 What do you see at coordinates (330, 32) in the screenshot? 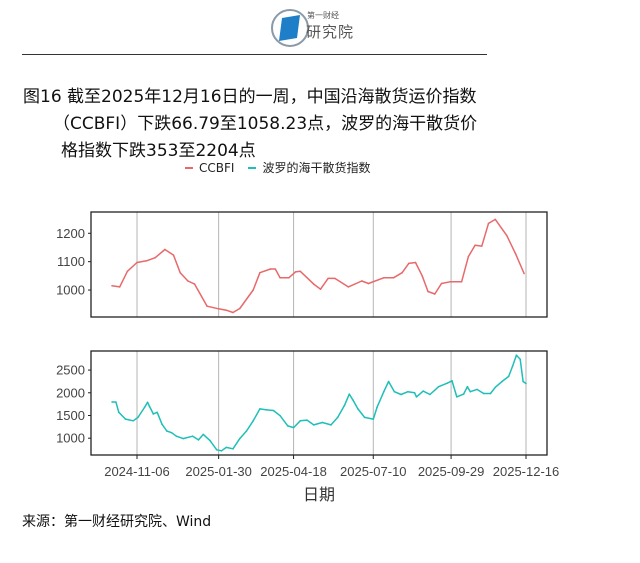
I see `logo-main-text: 研究院` at bounding box center [330, 32].